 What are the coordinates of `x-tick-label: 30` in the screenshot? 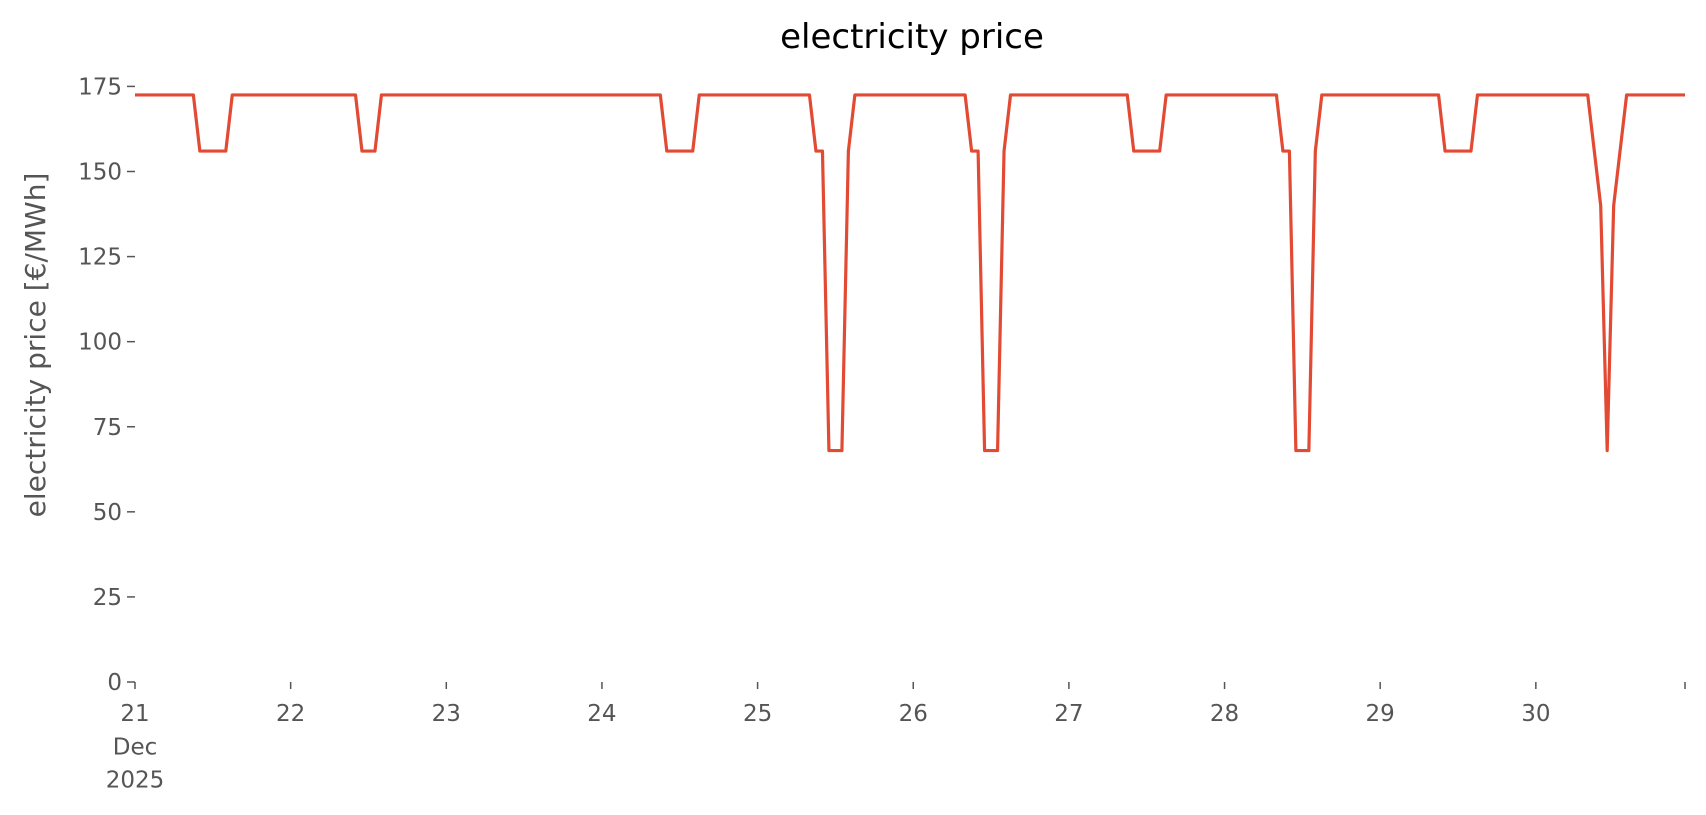 It's located at (1535, 714).